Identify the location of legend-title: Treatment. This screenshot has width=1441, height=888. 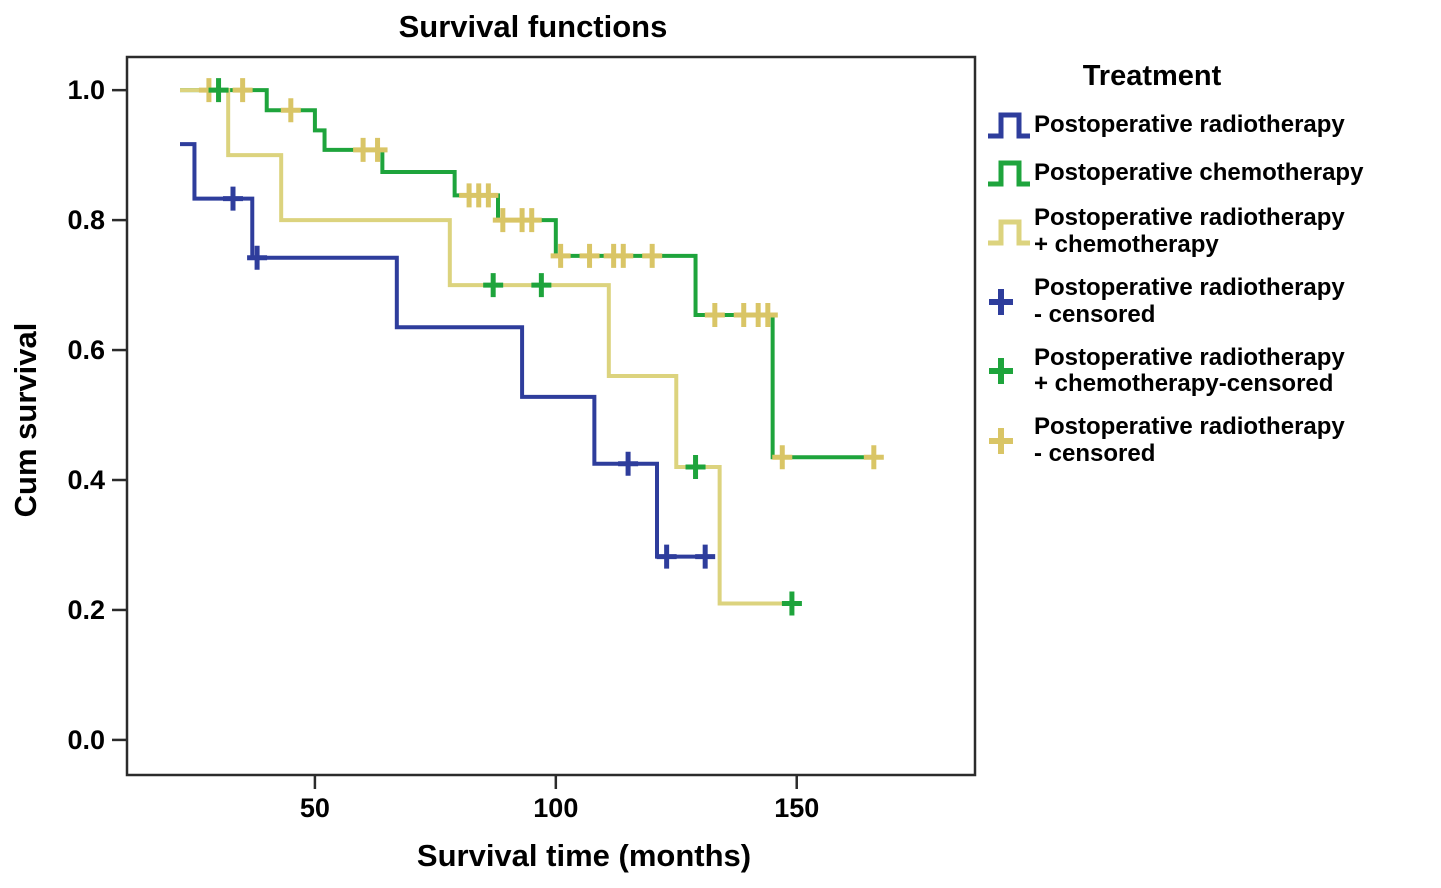
(1152, 76).